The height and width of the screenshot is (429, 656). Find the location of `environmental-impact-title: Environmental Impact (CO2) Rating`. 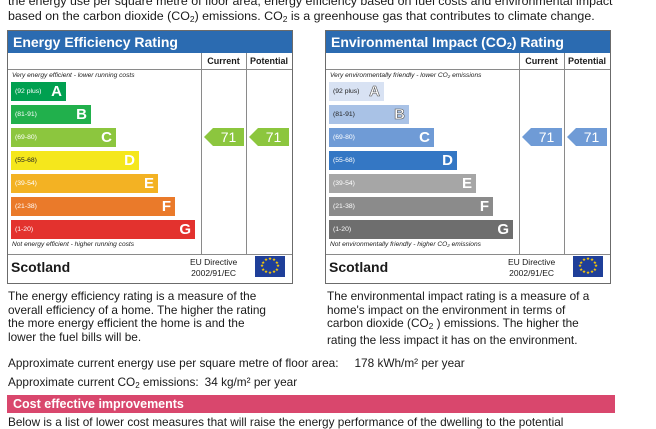

environmental-impact-title: Environmental Impact (CO2) Rating is located at coordinates (468, 42).